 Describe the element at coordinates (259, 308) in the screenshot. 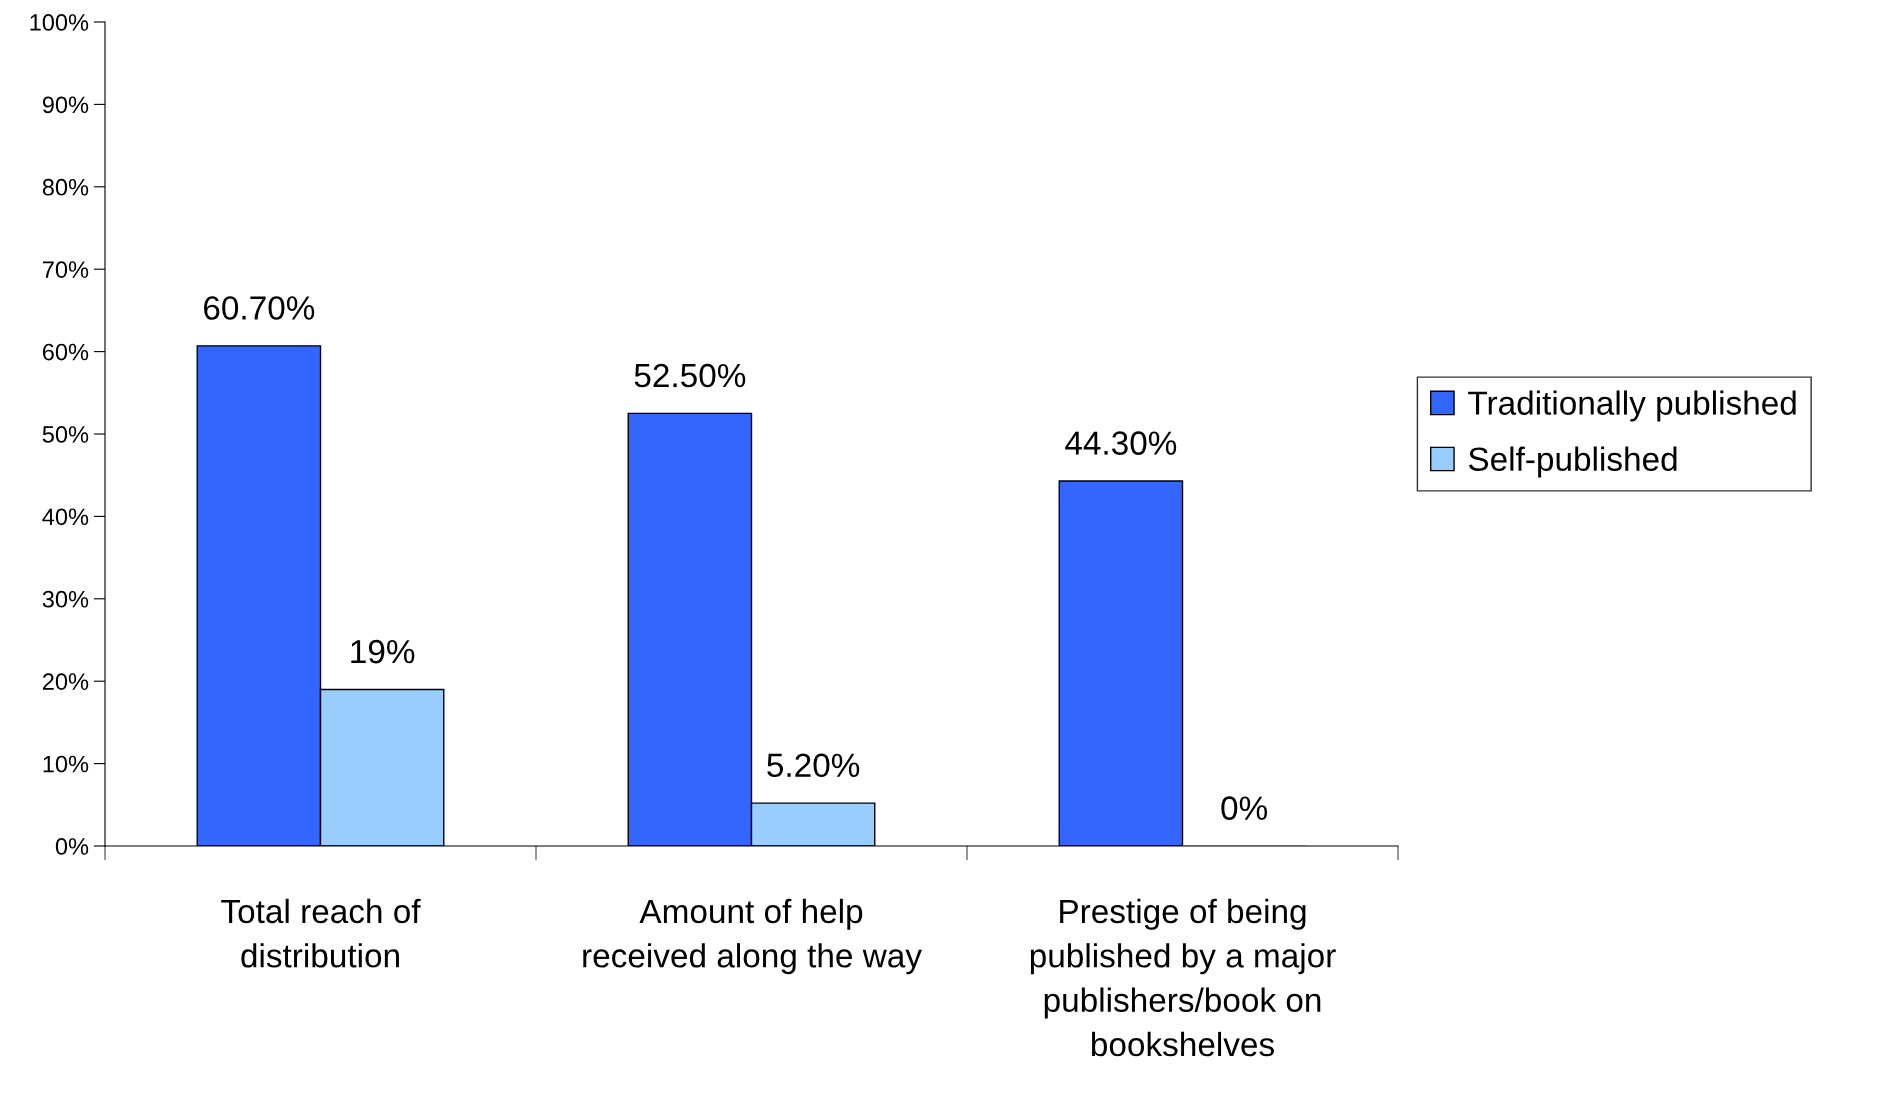

I see `data-label: 60.70%` at that location.